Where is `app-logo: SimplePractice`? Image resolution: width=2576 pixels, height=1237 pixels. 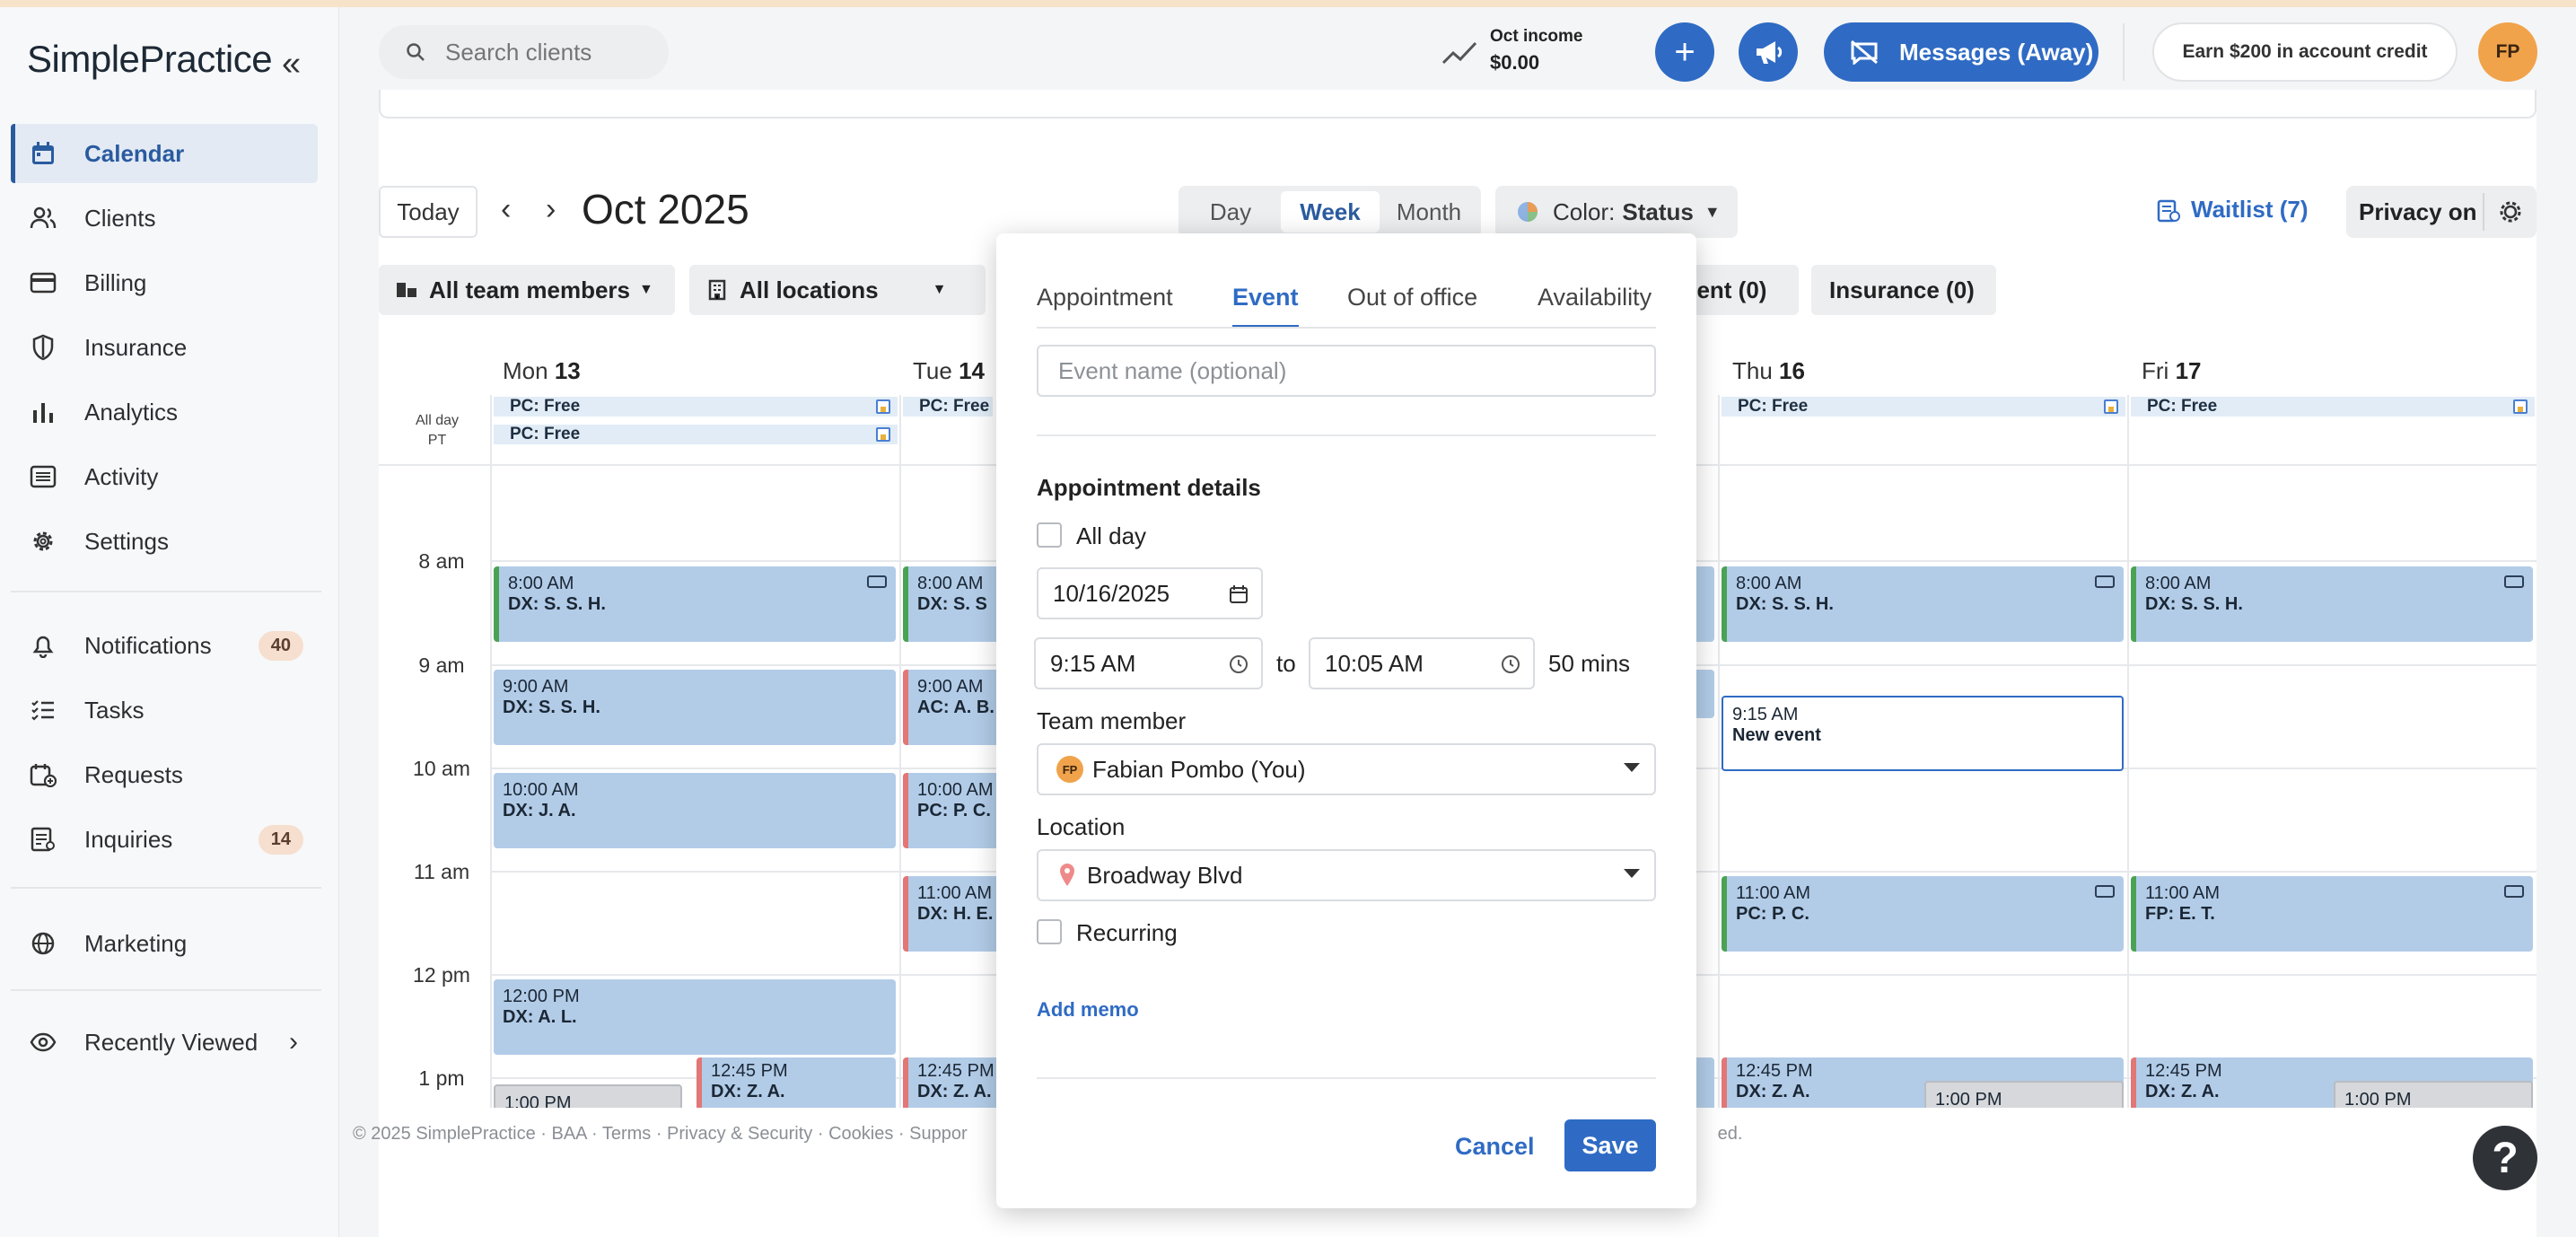 app-logo: SimplePractice is located at coordinates (150, 59).